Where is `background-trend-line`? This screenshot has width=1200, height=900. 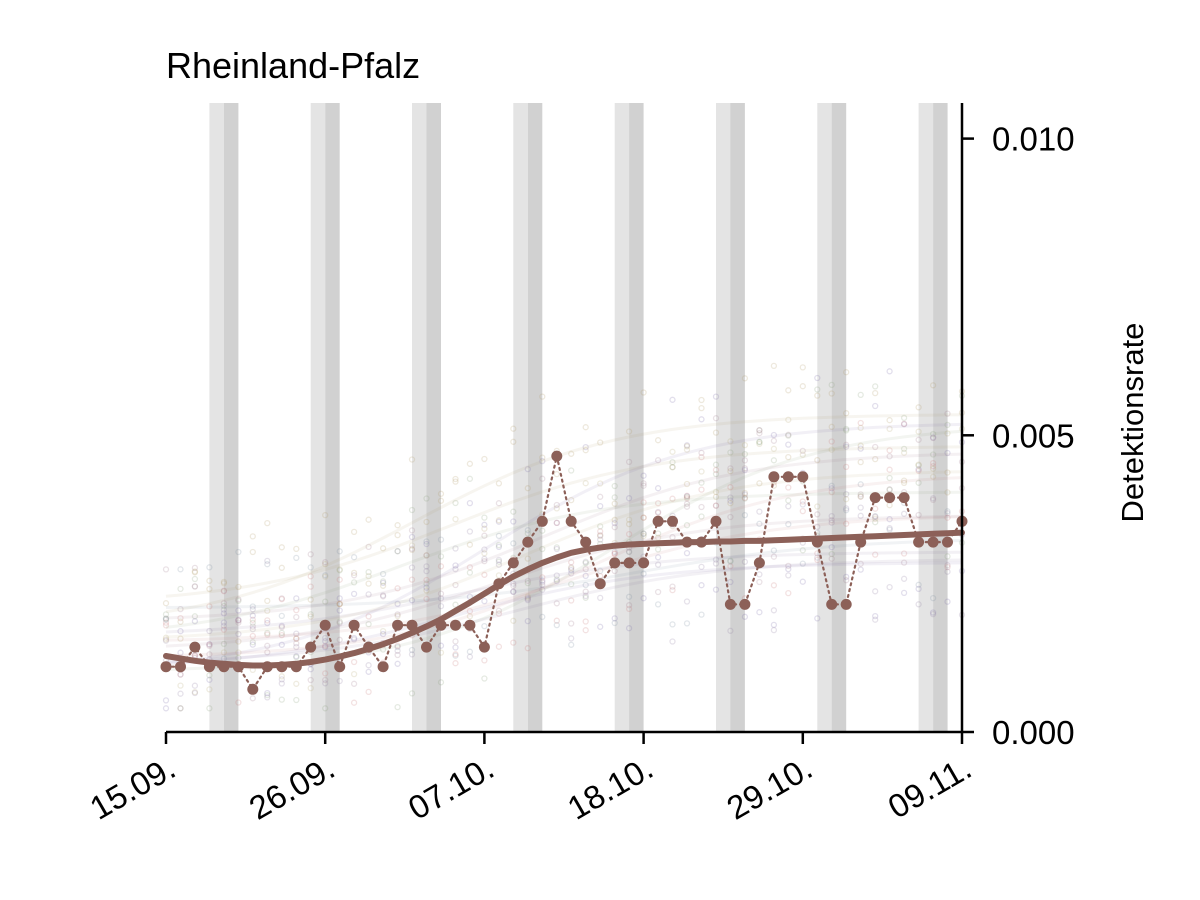 background-trend-line is located at coordinates (564, 613).